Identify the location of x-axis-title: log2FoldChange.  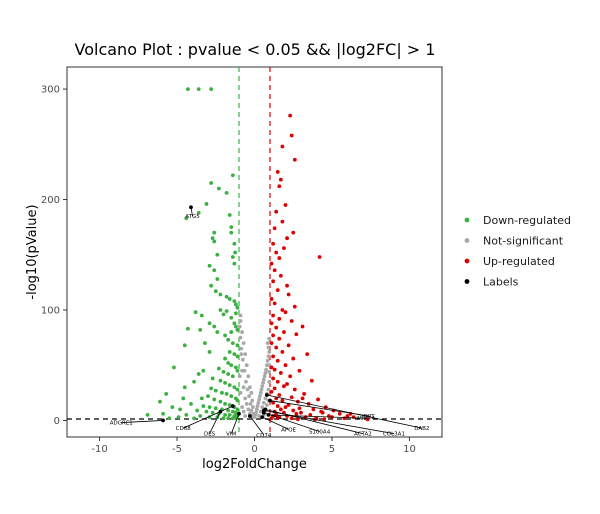
(254, 464).